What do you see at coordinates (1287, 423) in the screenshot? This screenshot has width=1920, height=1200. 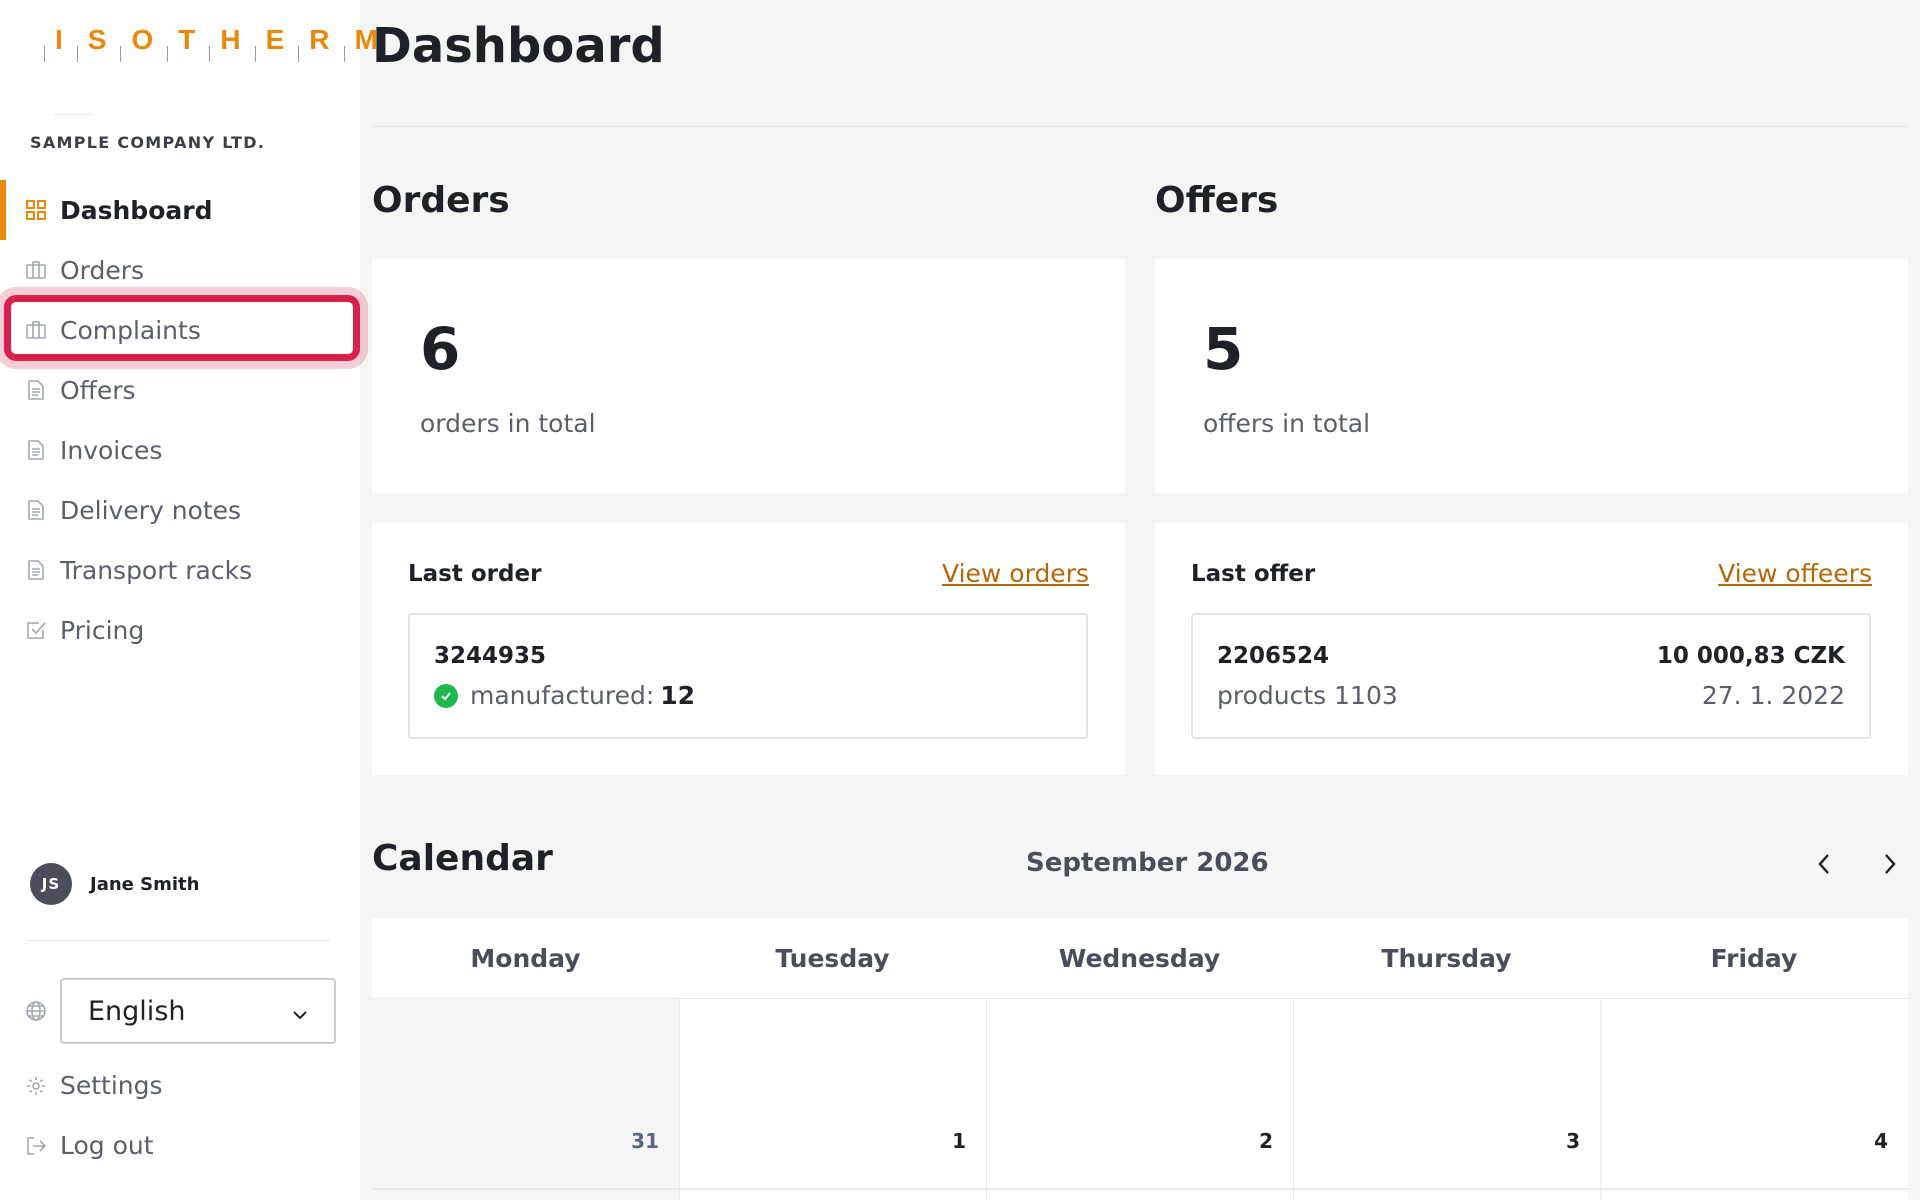 I see `offers-total-label: offers in total` at bounding box center [1287, 423].